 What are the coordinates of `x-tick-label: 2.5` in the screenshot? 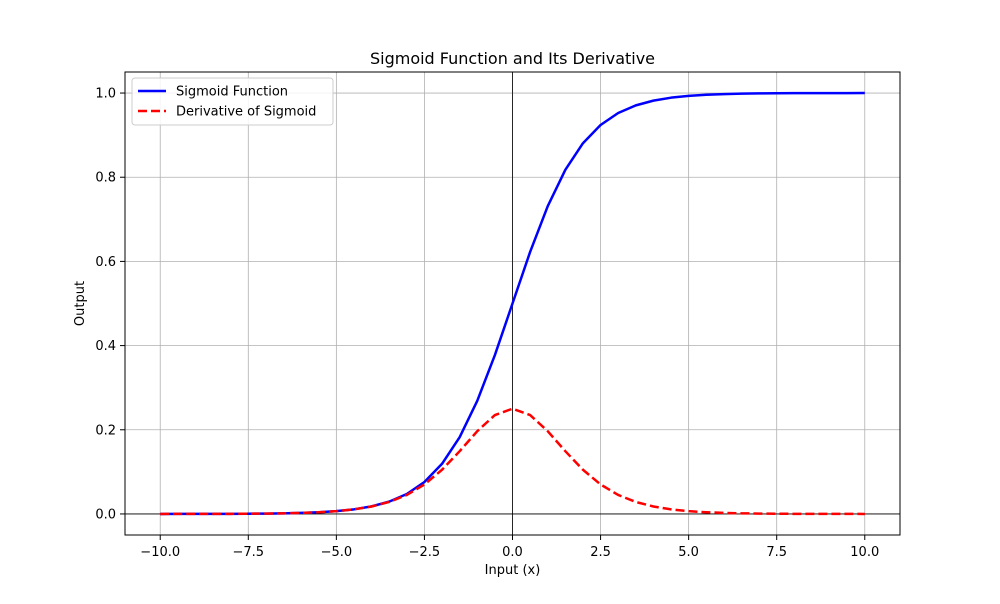 It's located at (600, 552).